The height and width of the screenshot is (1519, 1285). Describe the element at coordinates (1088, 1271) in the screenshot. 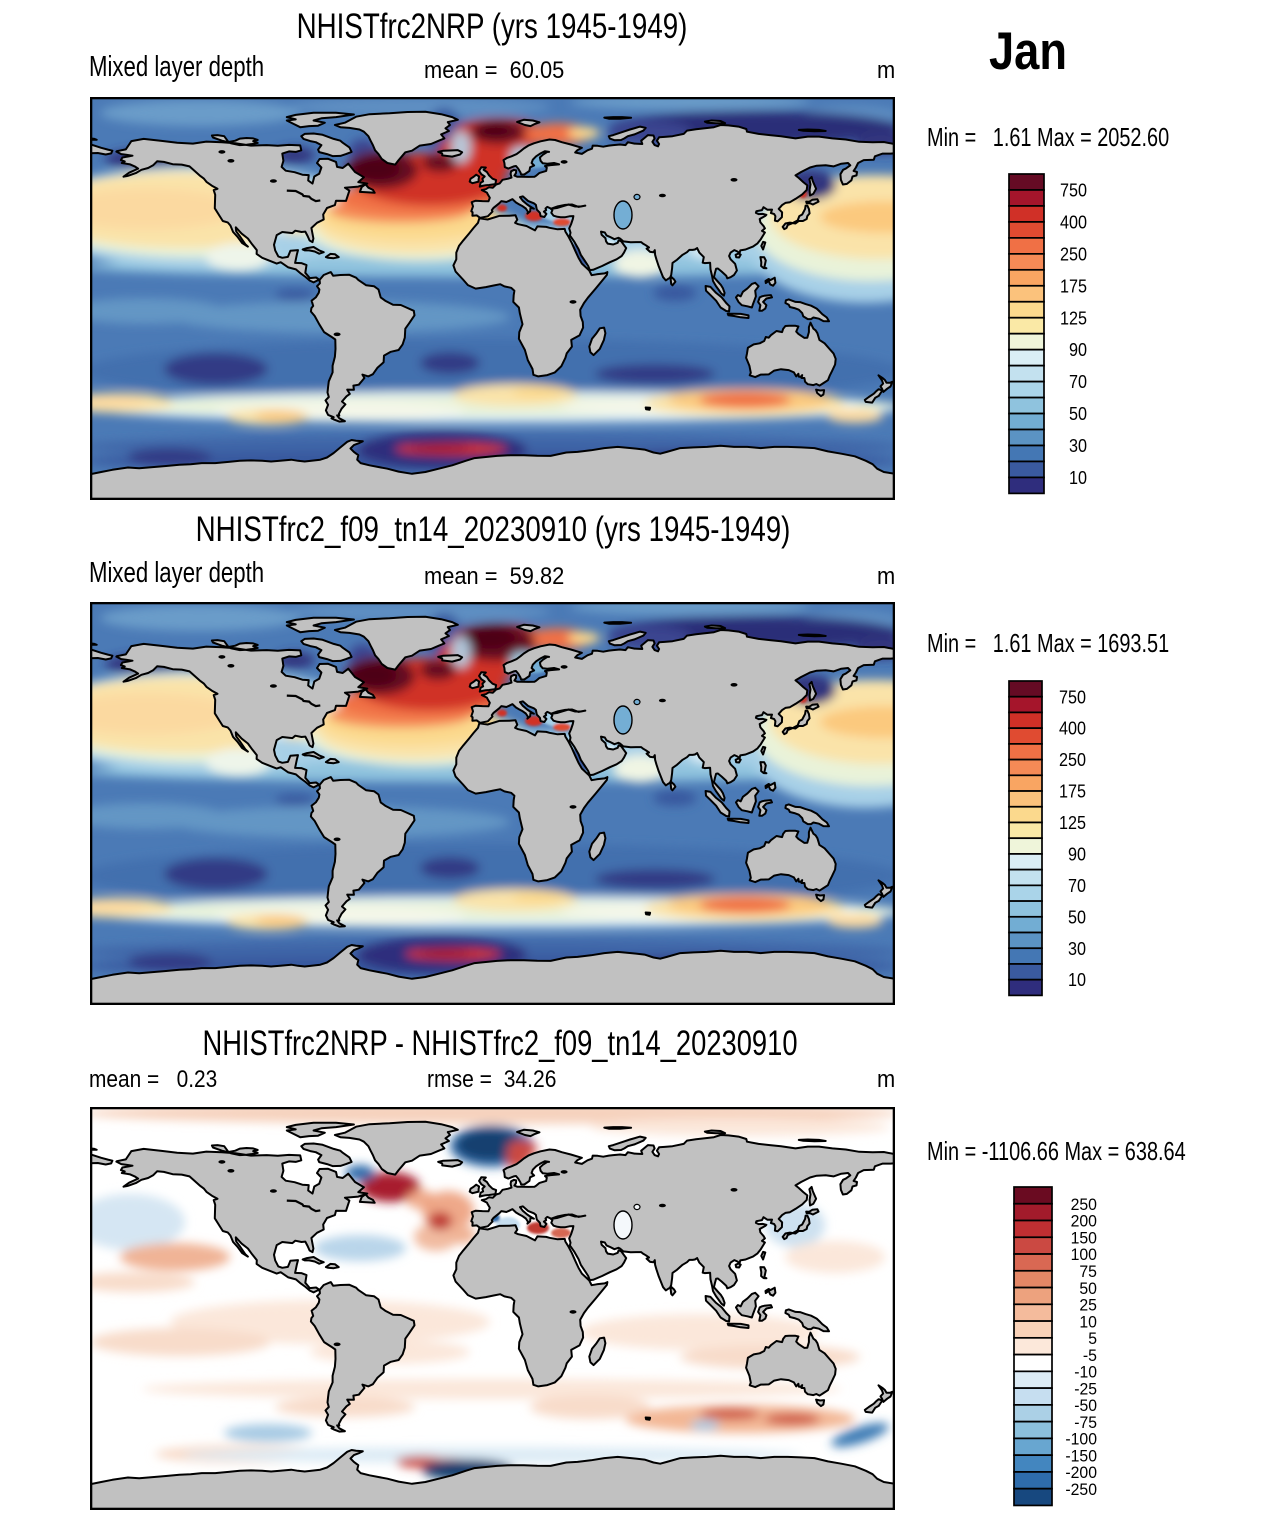

I see `svg-text: 75` at that location.